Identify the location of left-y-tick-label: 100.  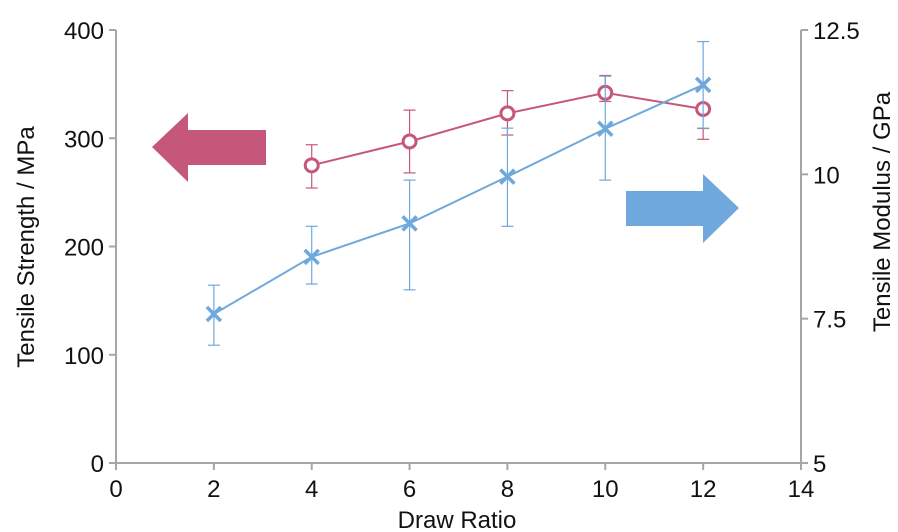
(84, 356).